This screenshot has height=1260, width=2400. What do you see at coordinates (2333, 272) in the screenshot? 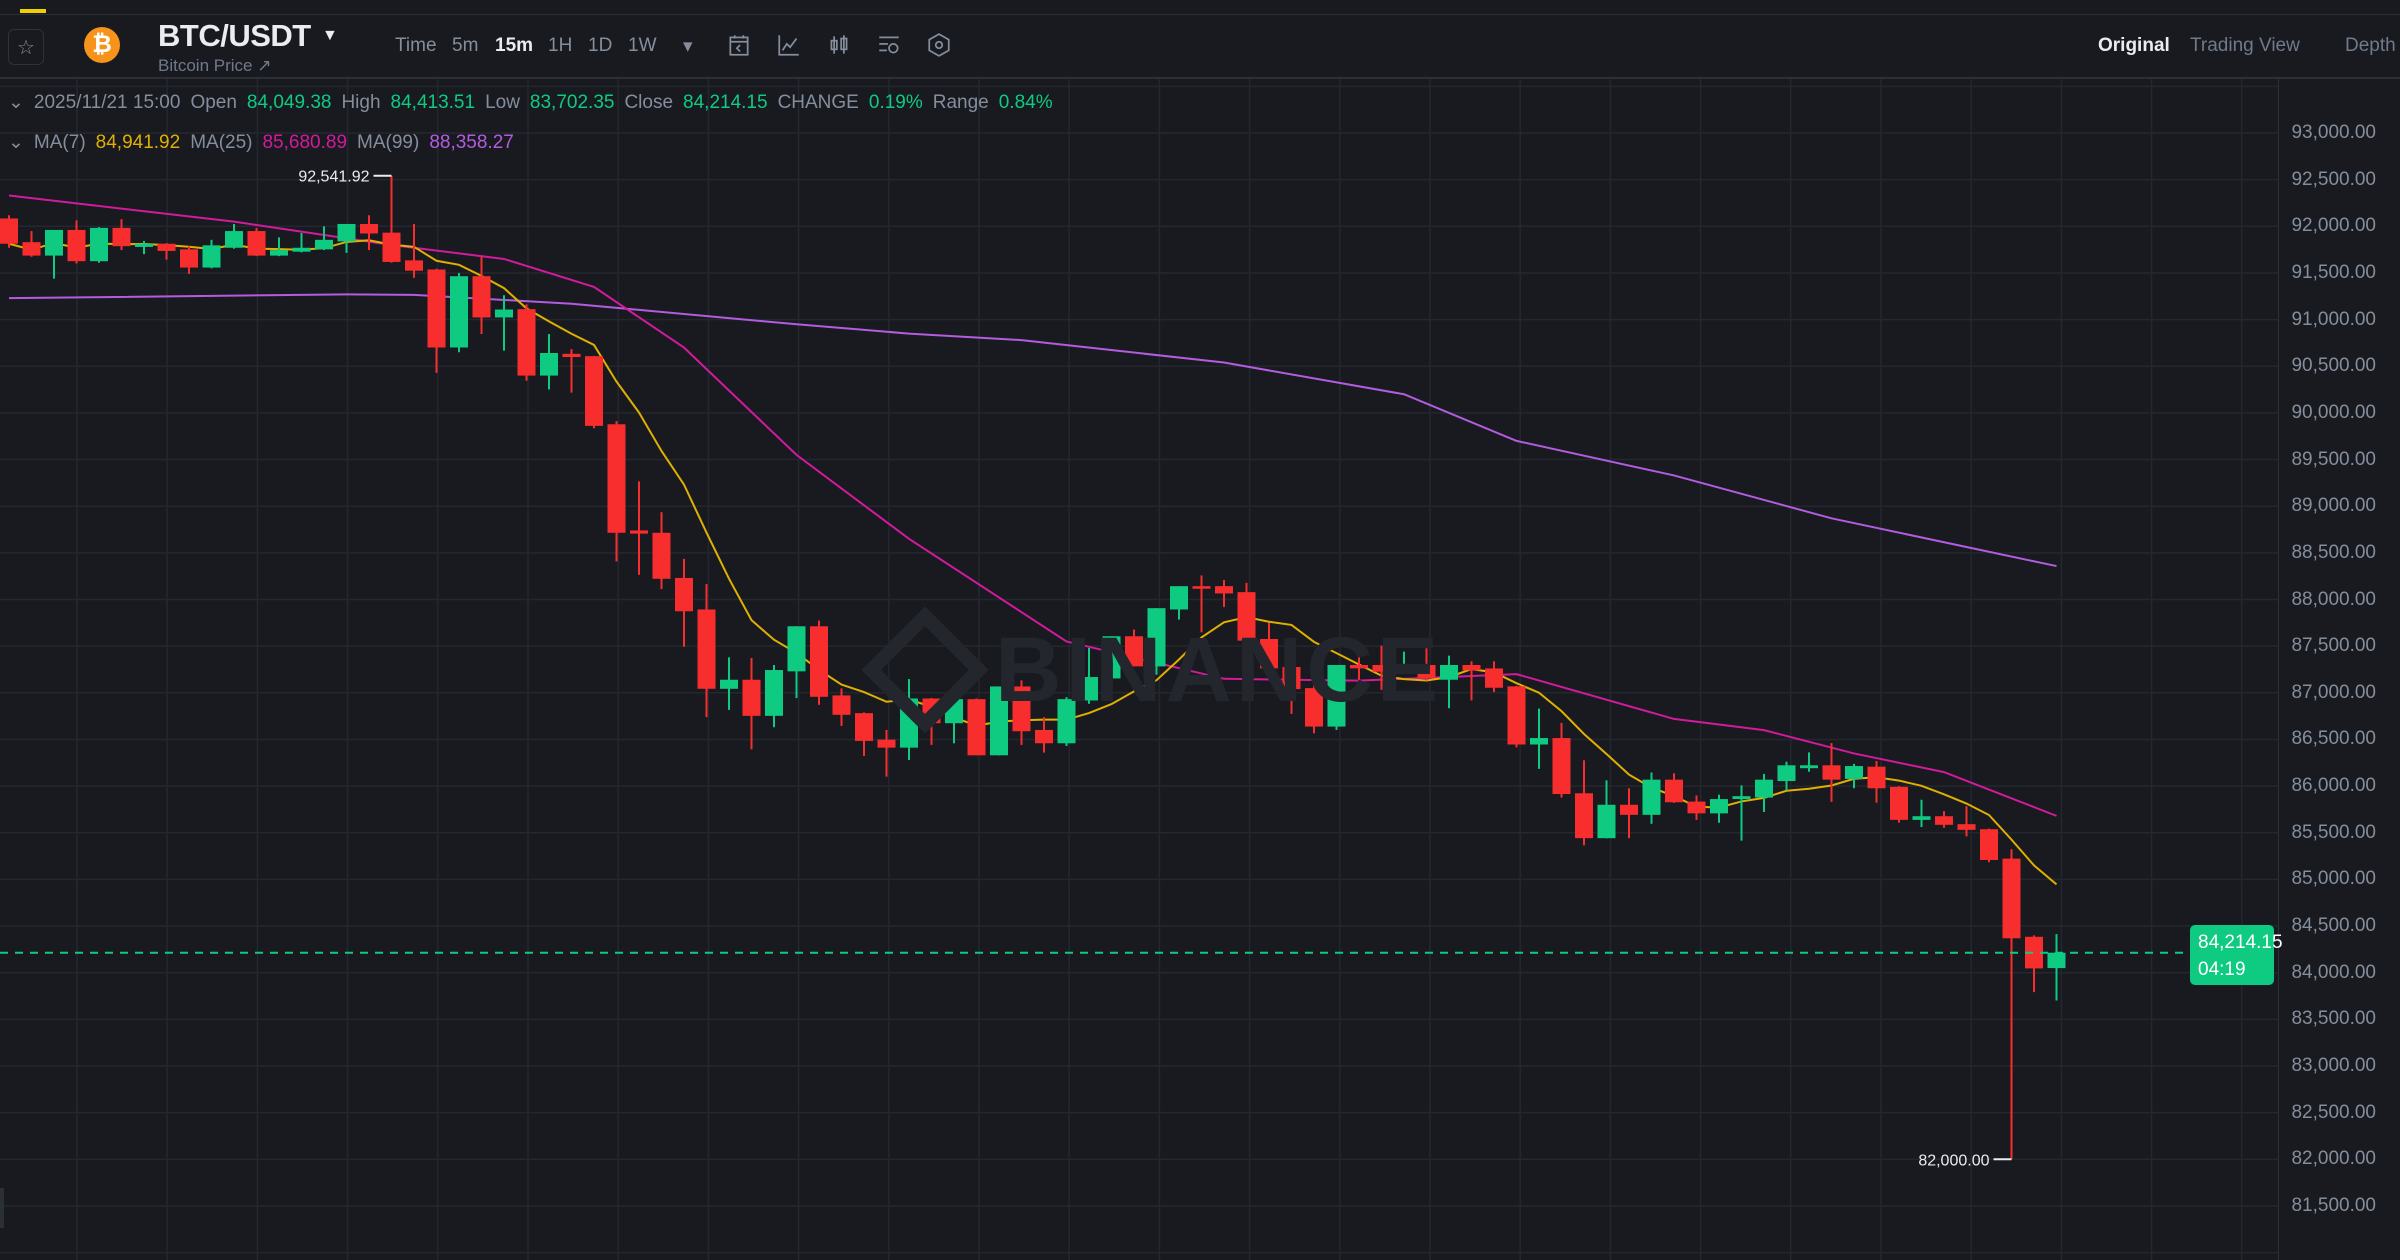
I see `price-axis-tick: 91,500.00` at bounding box center [2333, 272].